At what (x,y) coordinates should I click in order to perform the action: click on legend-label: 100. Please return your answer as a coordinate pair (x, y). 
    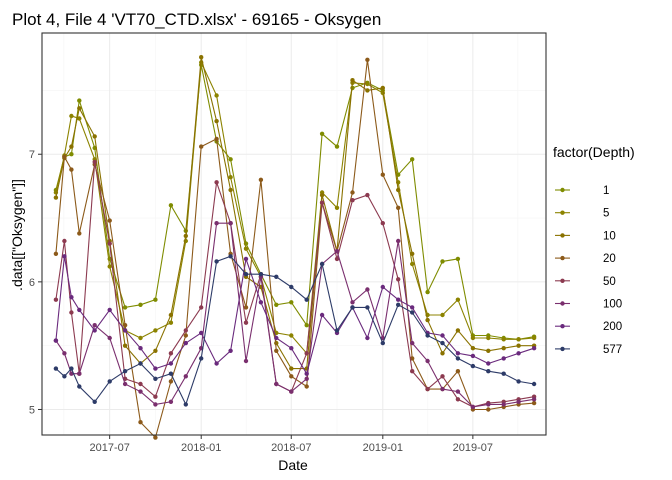
    Looking at the image, I should click on (612, 305).